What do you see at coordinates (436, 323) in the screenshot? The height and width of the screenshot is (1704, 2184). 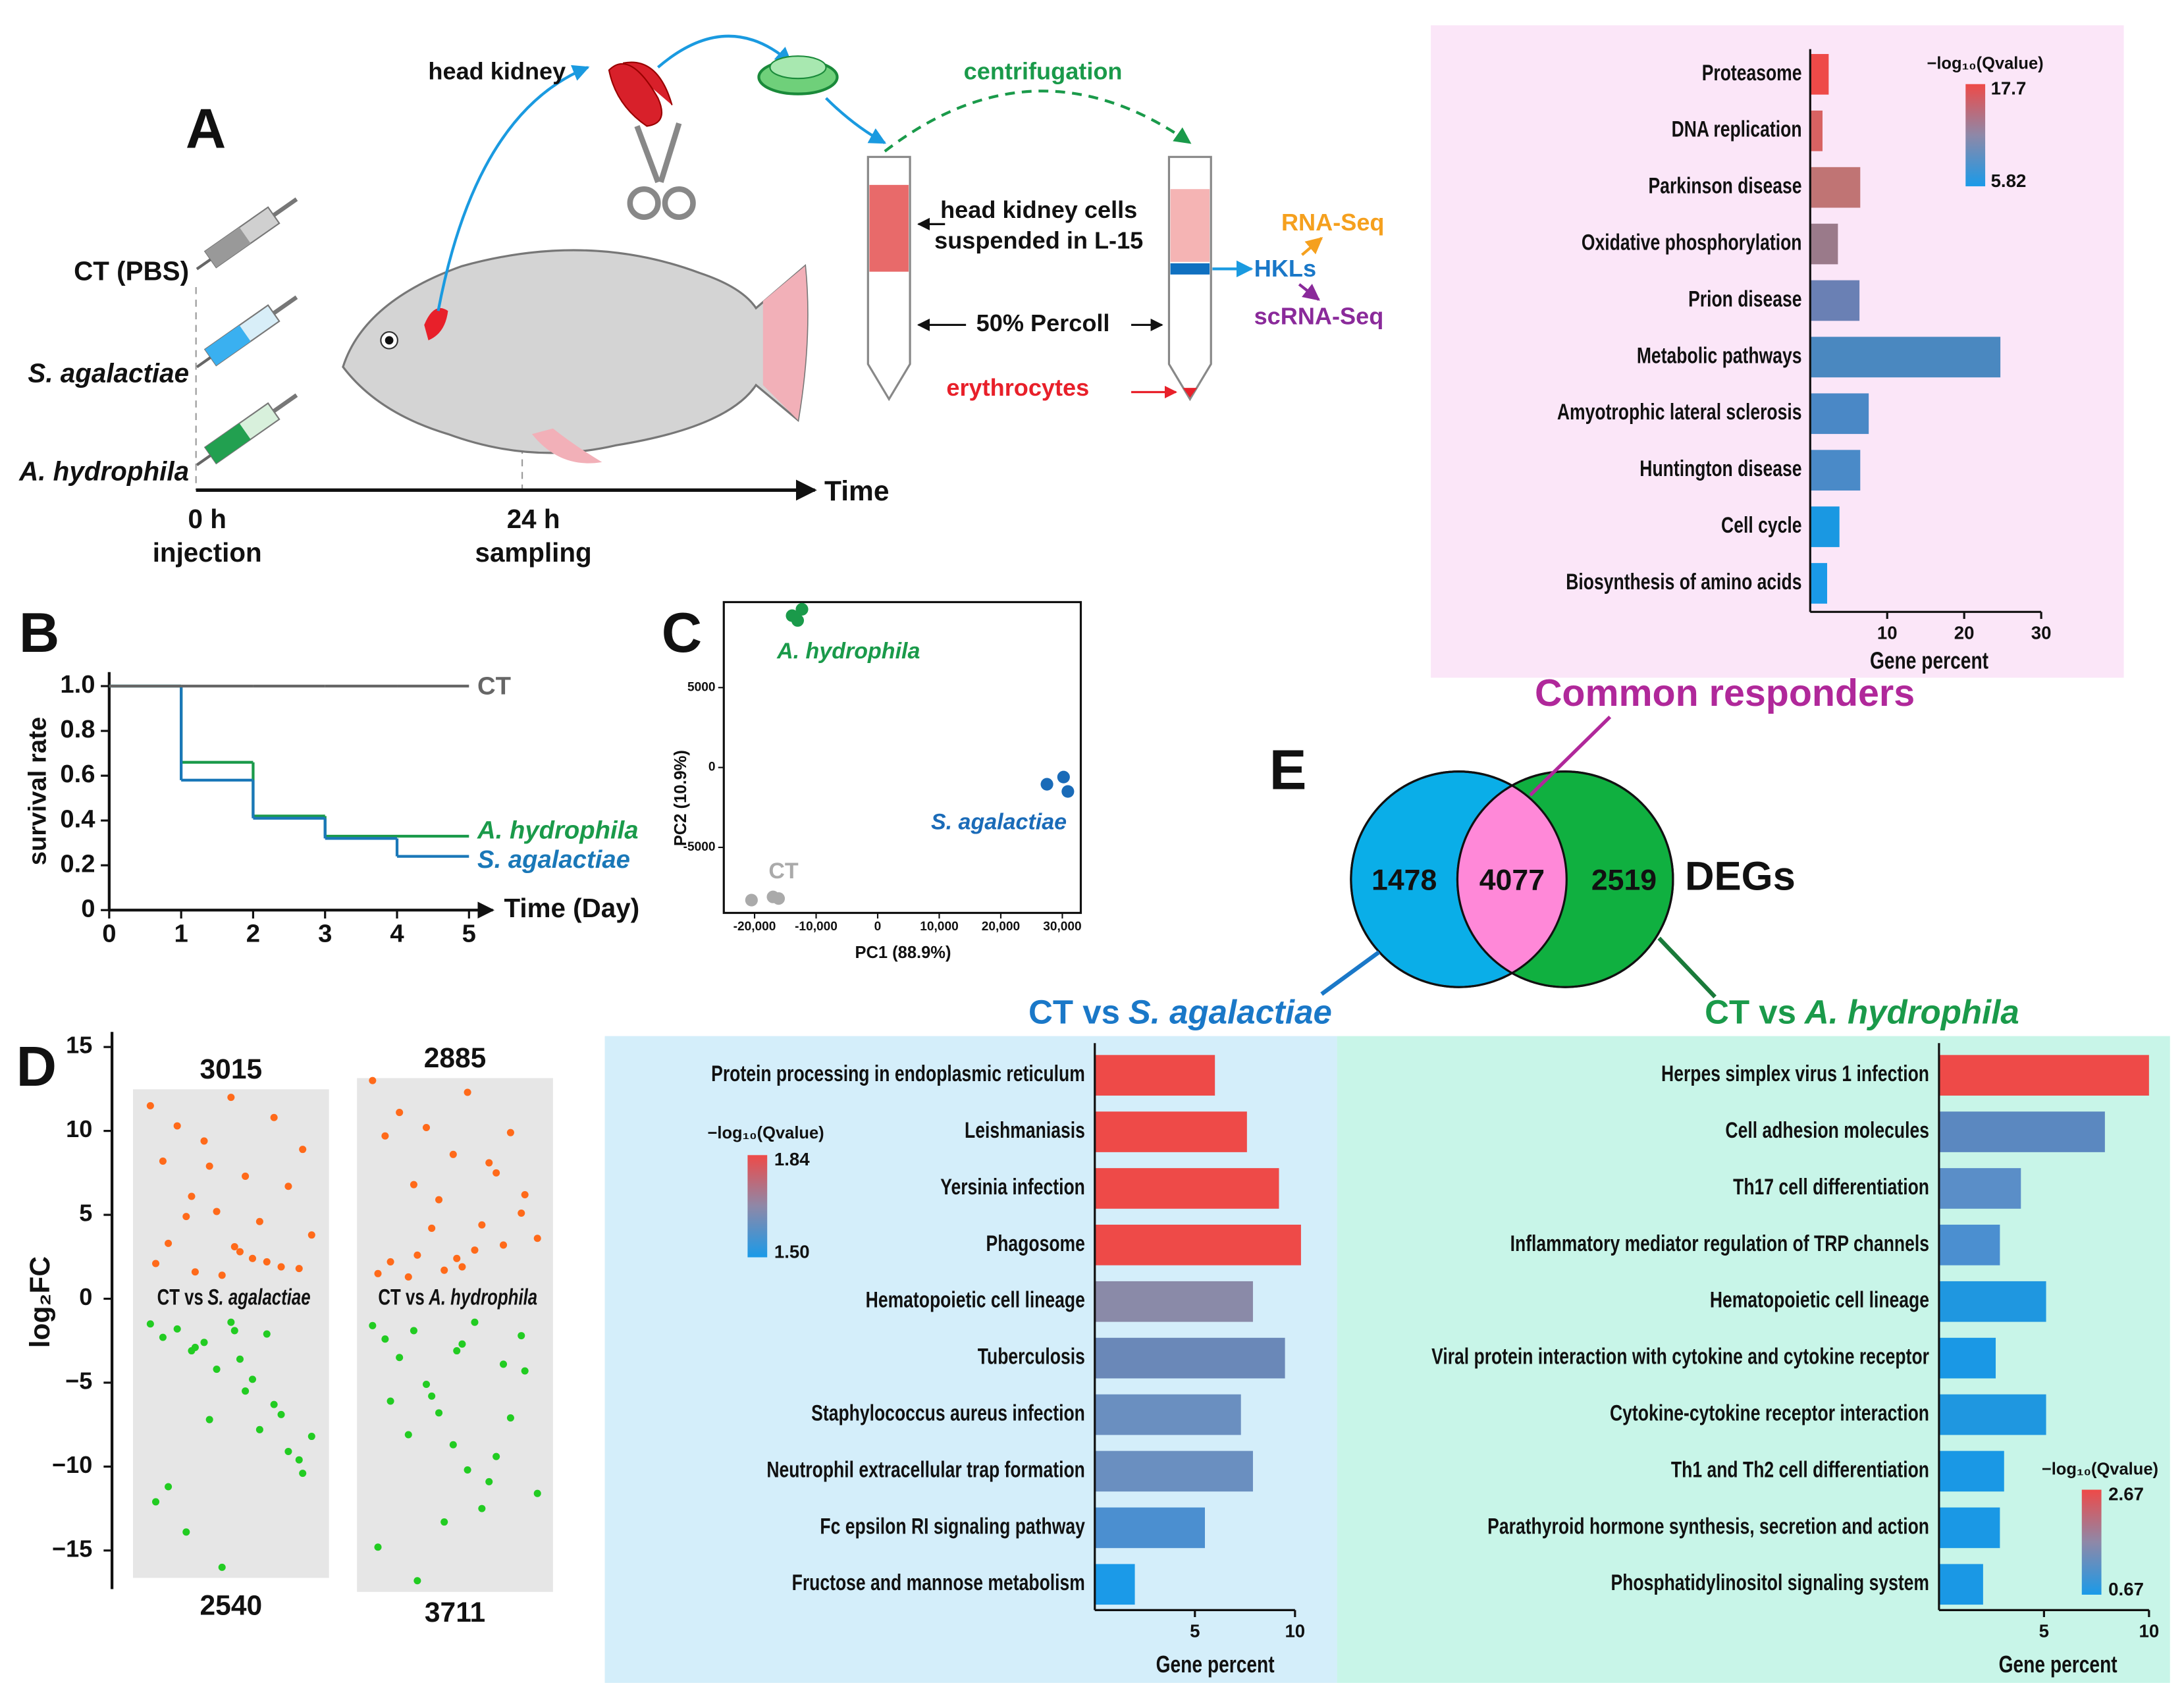 I see `kidney-spot` at bounding box center [436, 323].